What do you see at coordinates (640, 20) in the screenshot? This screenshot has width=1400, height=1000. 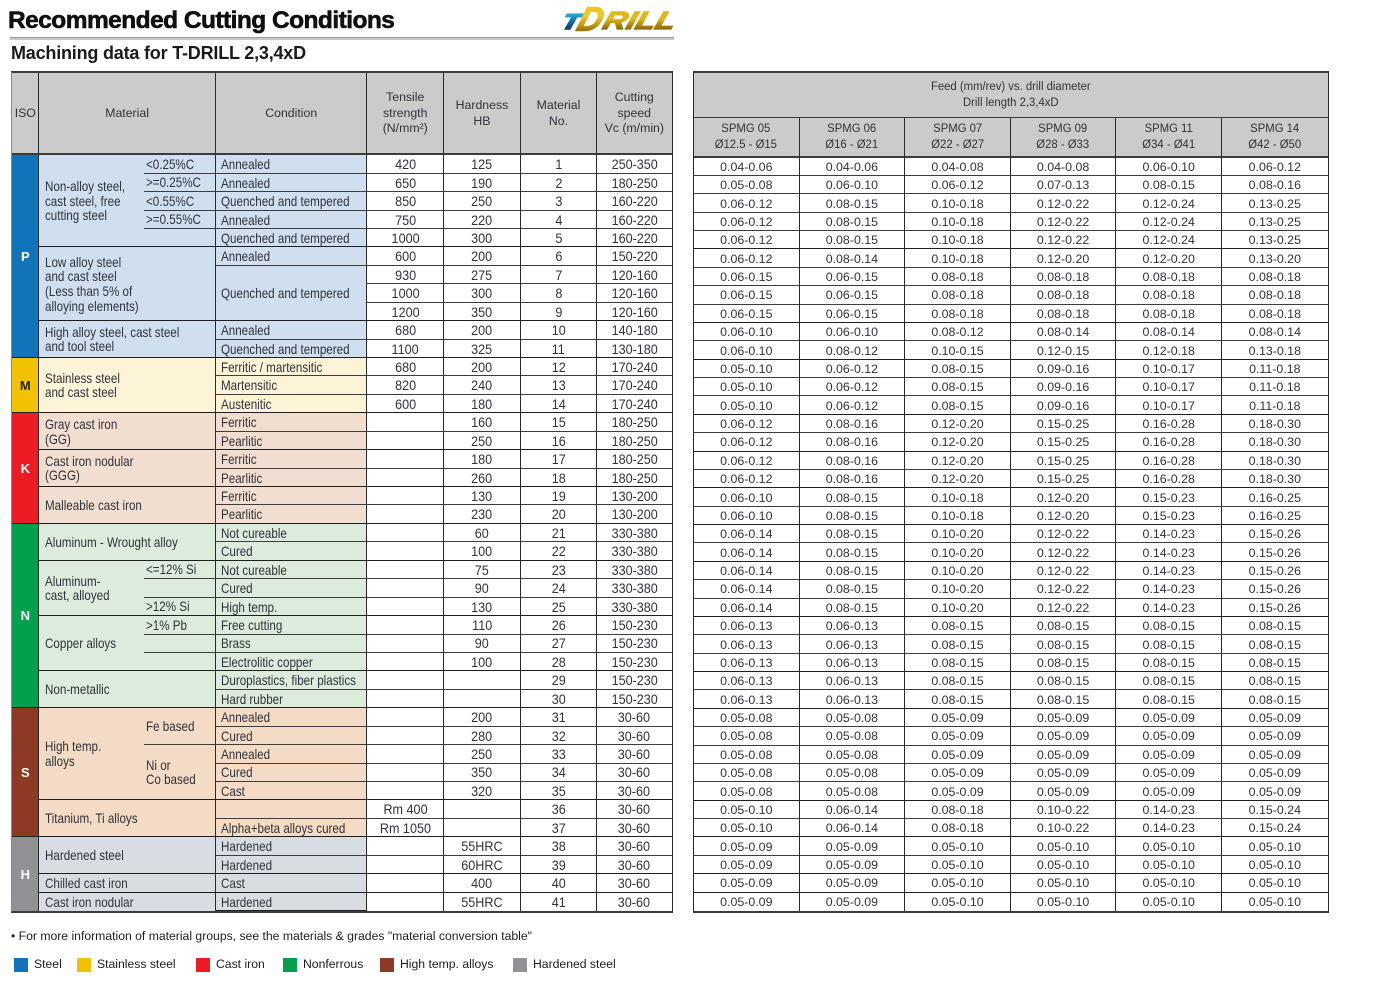 I see `svg-text: RILL` at bounding box center [640, 20].